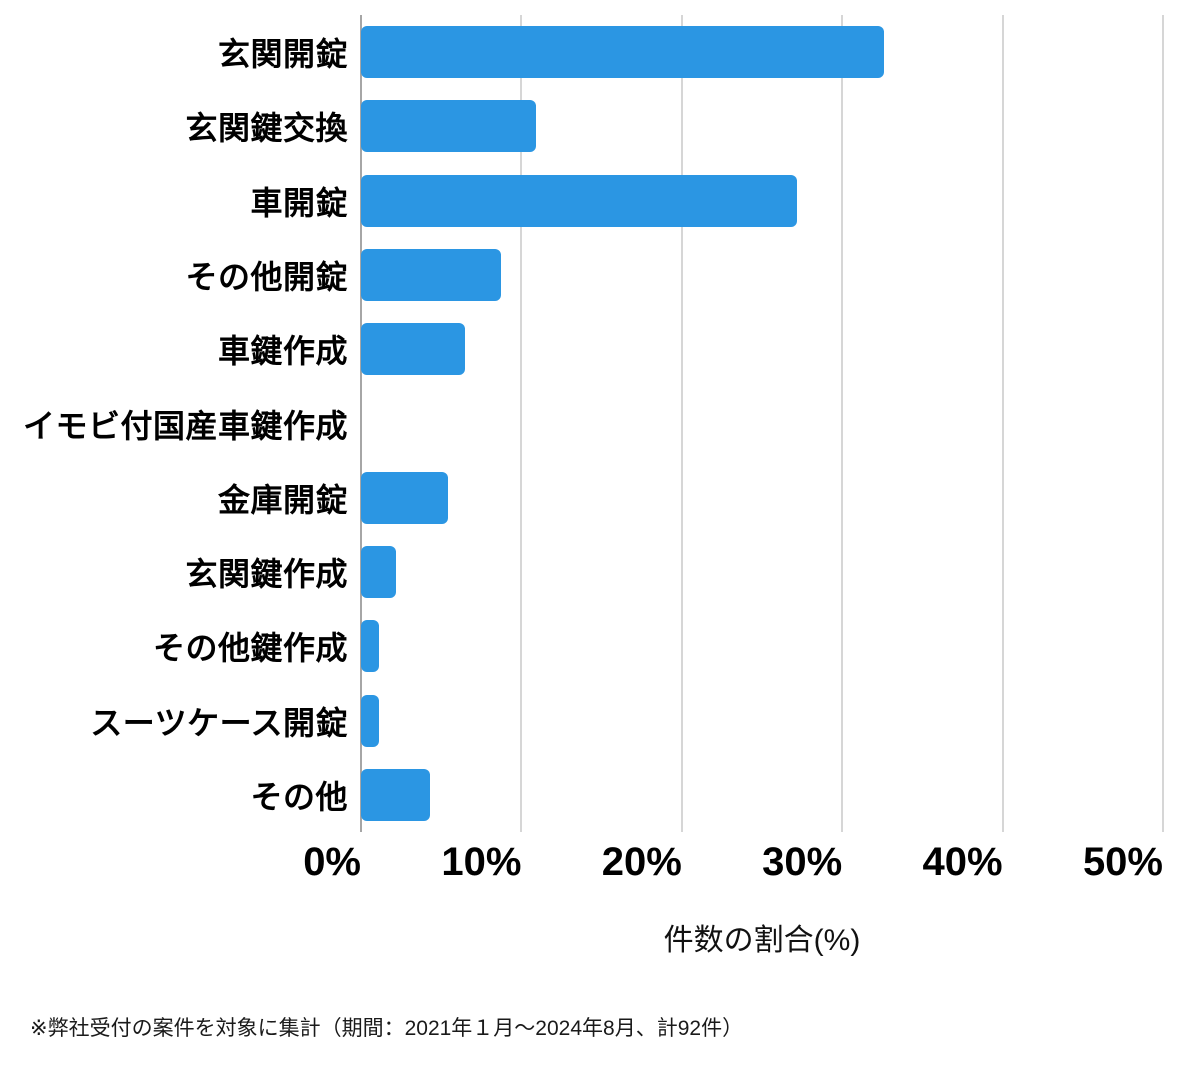 The width and height of the screenshot is (1200, 1069). I want to click on y-axis-label: 玄関鍵交換, so click(266, 128).